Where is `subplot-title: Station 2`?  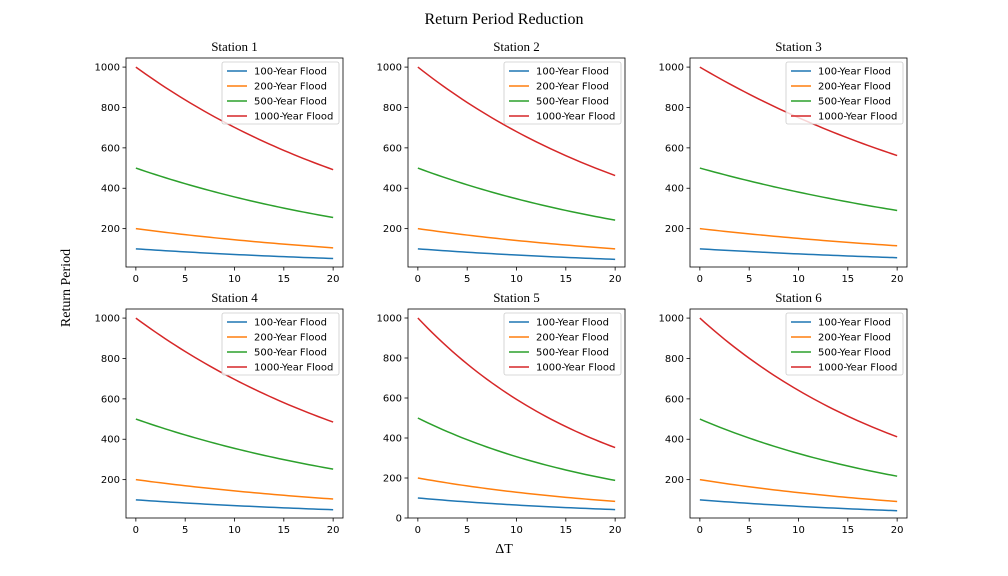 subplot-title: Station 2 is located at coordinates (516, 46).